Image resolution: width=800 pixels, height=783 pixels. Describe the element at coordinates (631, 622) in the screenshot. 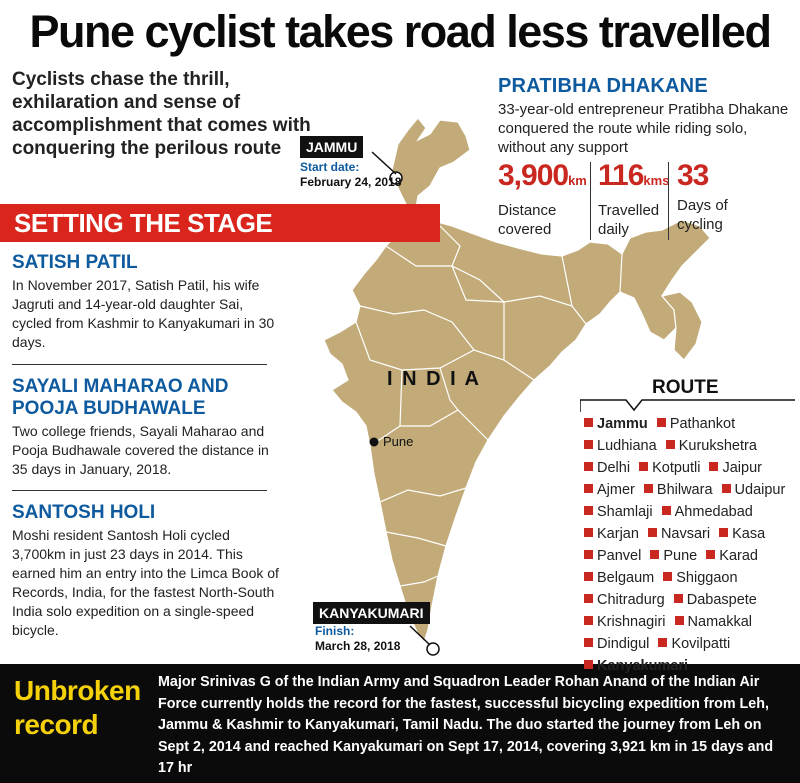

I see `route-stop: Krishnagiri` at that location.